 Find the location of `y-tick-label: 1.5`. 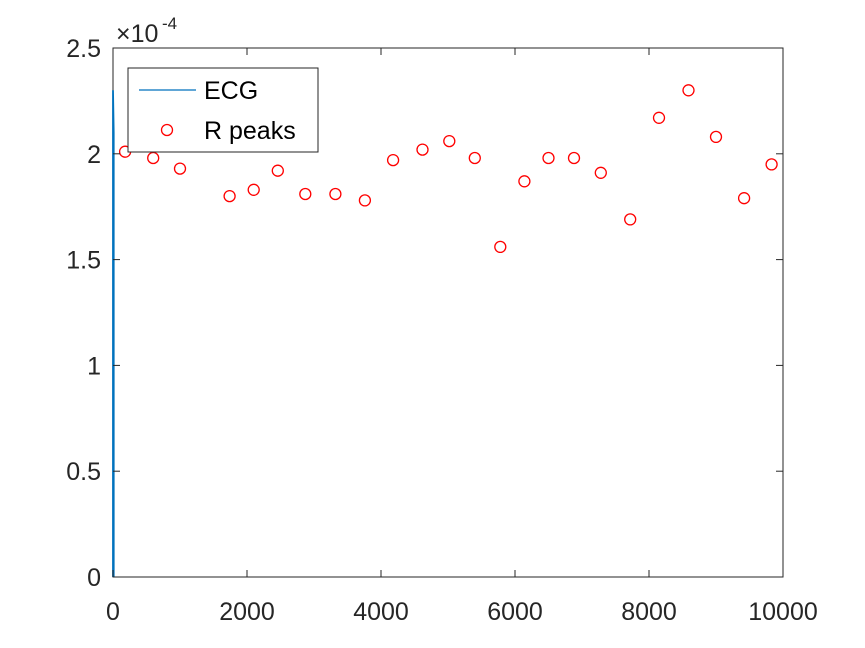

y-tick-label: 1.5 is located at coordinates (83, 261).